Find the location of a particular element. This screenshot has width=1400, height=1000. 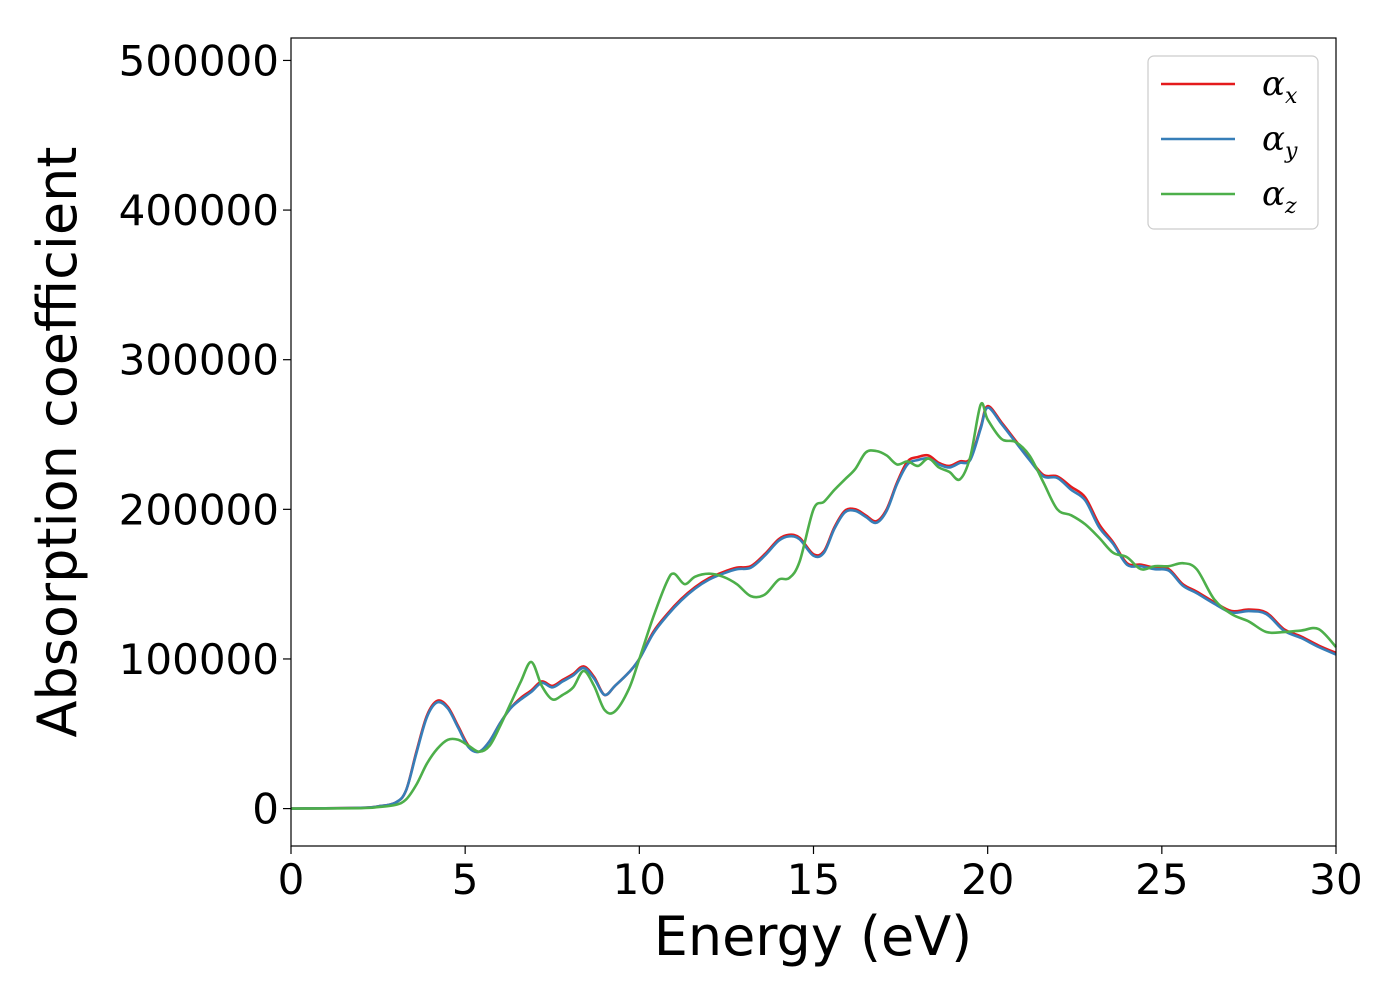

x-axis-ticks: 0 5 10 15 20 25 30 is located at coordinates (820, 875).